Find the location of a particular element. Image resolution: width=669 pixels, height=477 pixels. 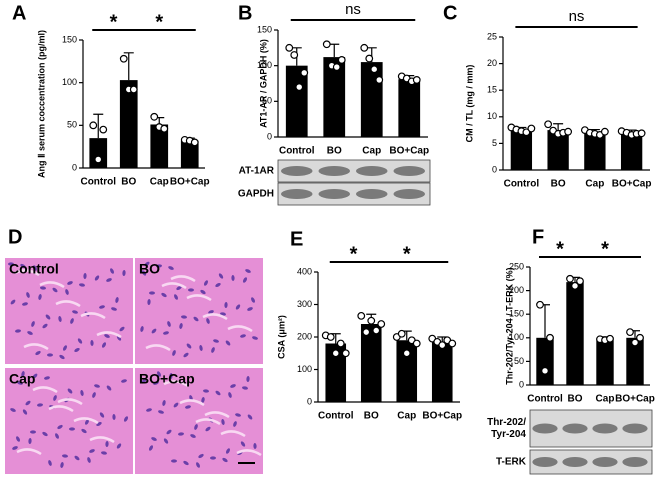

panel-label: F is located at coordinates (538, 237).